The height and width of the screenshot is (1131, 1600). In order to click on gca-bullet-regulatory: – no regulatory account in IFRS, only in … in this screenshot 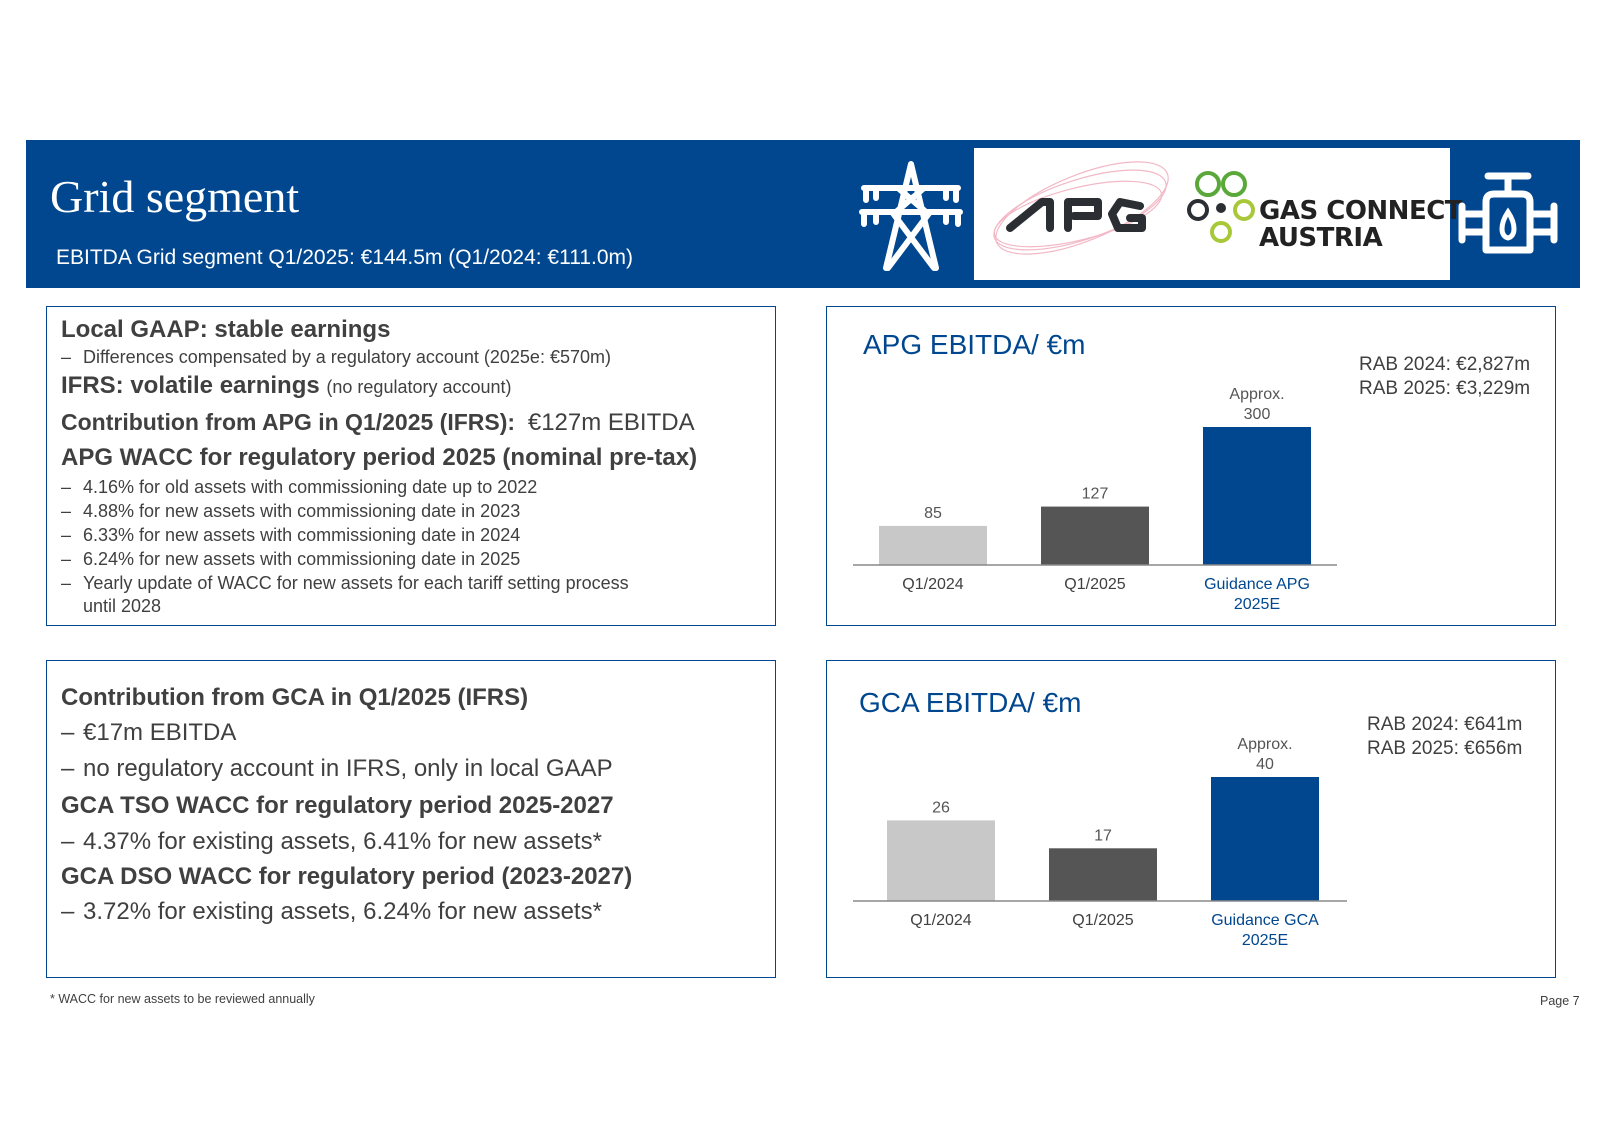, I will do `click(337, 768)`.